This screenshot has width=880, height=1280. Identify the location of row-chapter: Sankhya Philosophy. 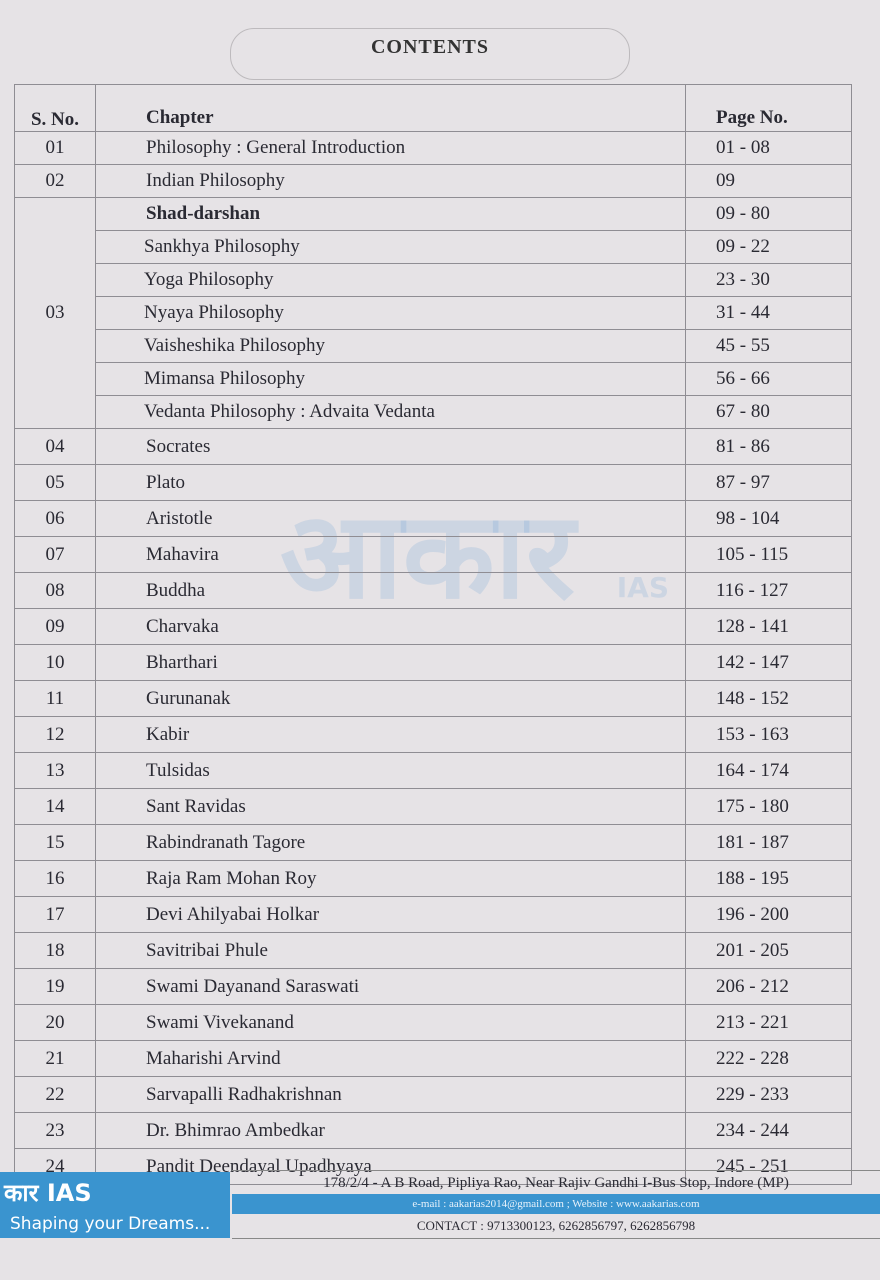
(390, 247).